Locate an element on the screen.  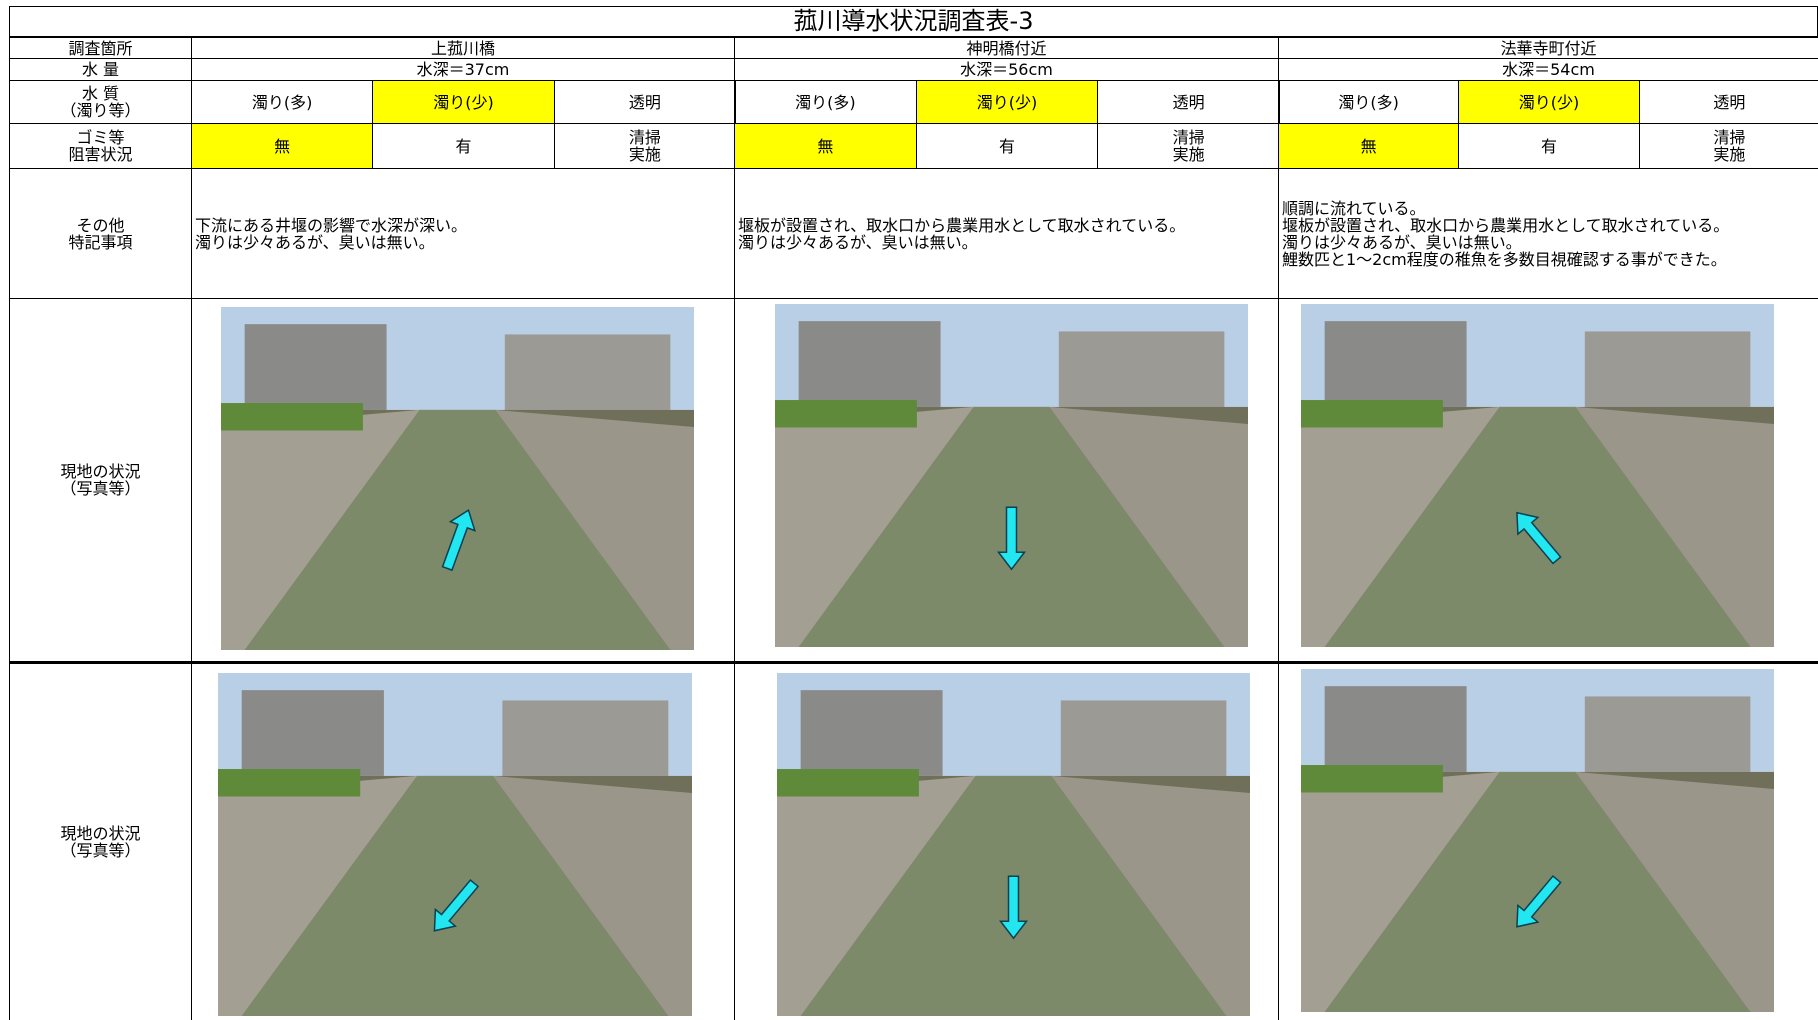
option-text: 実施 is located at coordinates (1188, 154).